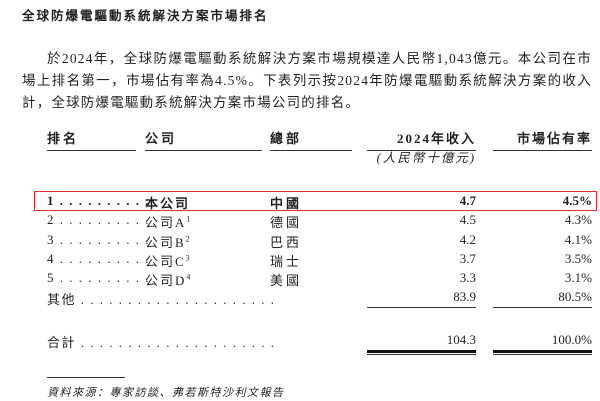 The height and width of the screenshot is (401, 600). Describe the element at coordinates (286, 203) in the screenshot. I see `hq-cell: 中國` at that location.